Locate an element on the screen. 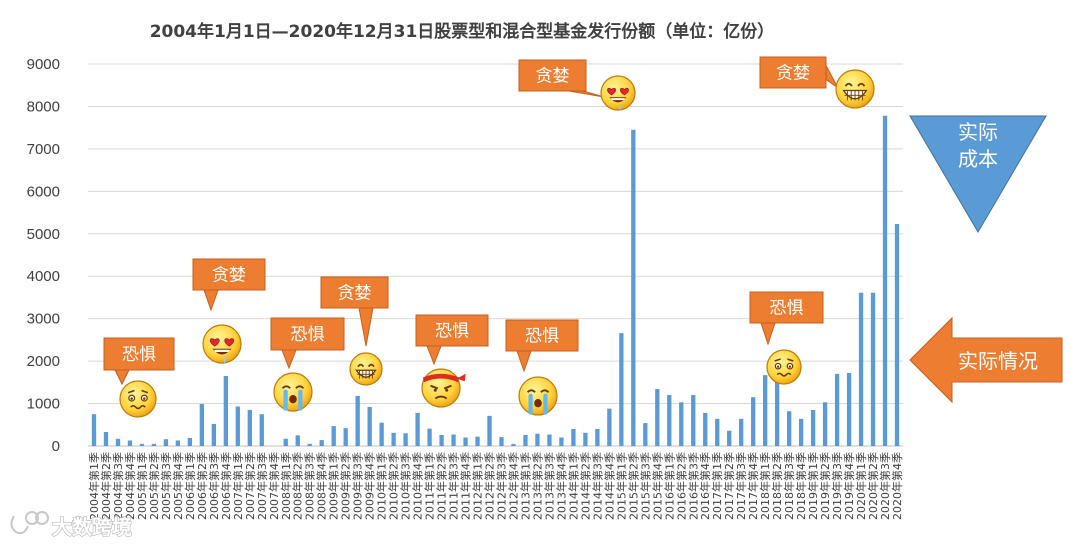 The height and width of the screenshot is (545, 1070). x-tick-label: 2006年第2季 is located at coordinates (202, 486).